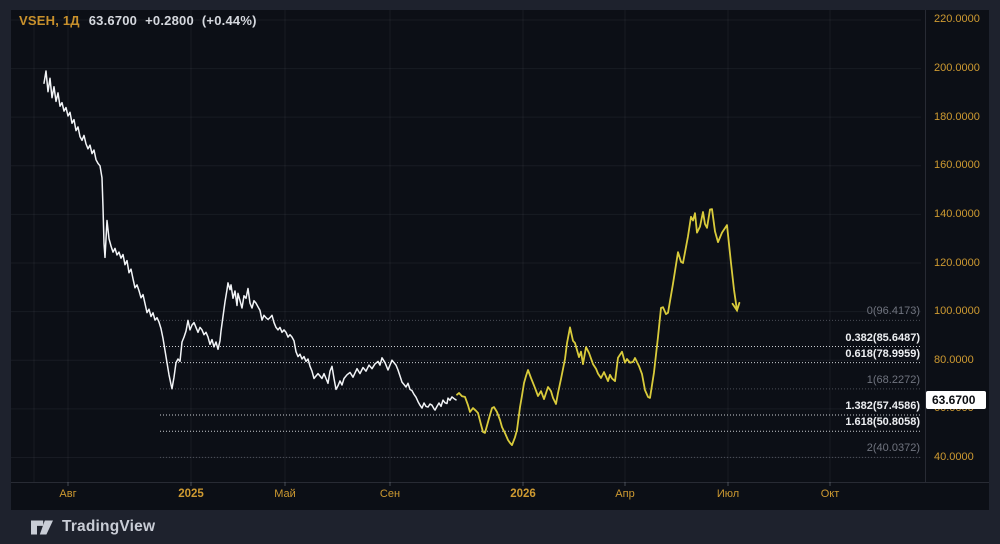 This screenshot has width=1000, height=544. I want to click on chart-legend: VSEH, 1Д 63.6700 +0.2800 (+0.44%), so click(142, 20).